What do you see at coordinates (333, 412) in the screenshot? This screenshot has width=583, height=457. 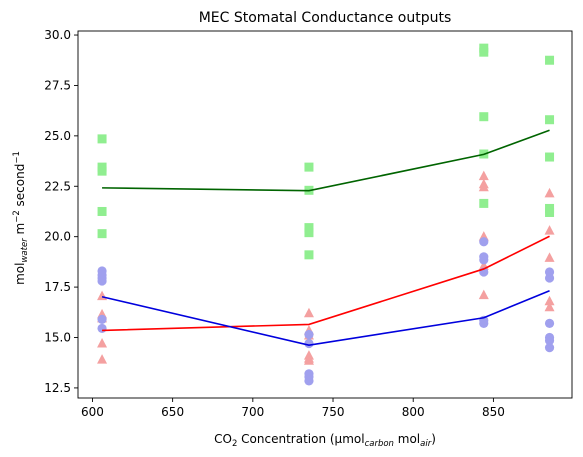 I see `x-tick-label-3: 750` at bounding box center [333, 412].